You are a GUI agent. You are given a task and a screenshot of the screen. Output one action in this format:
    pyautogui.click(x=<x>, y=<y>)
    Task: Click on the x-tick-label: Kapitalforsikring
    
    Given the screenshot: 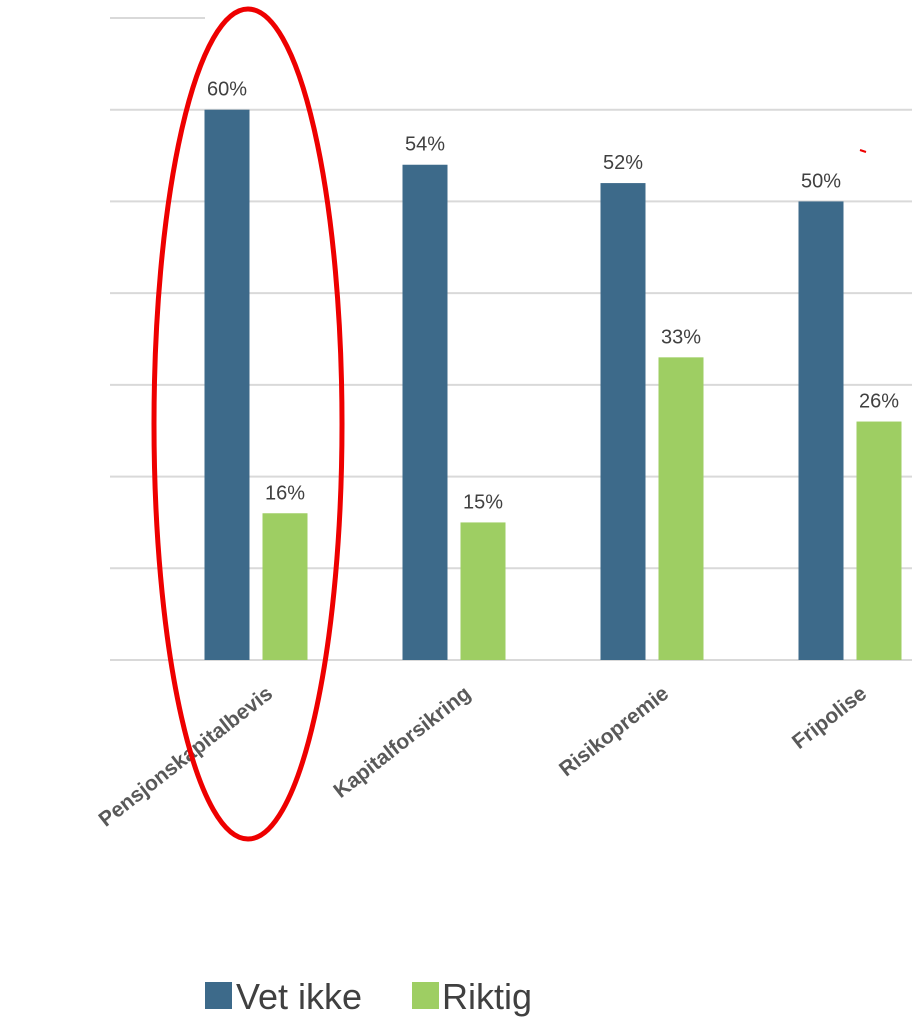 What is the action you would take?
    pyautogui.click(x=402, y=742)
    